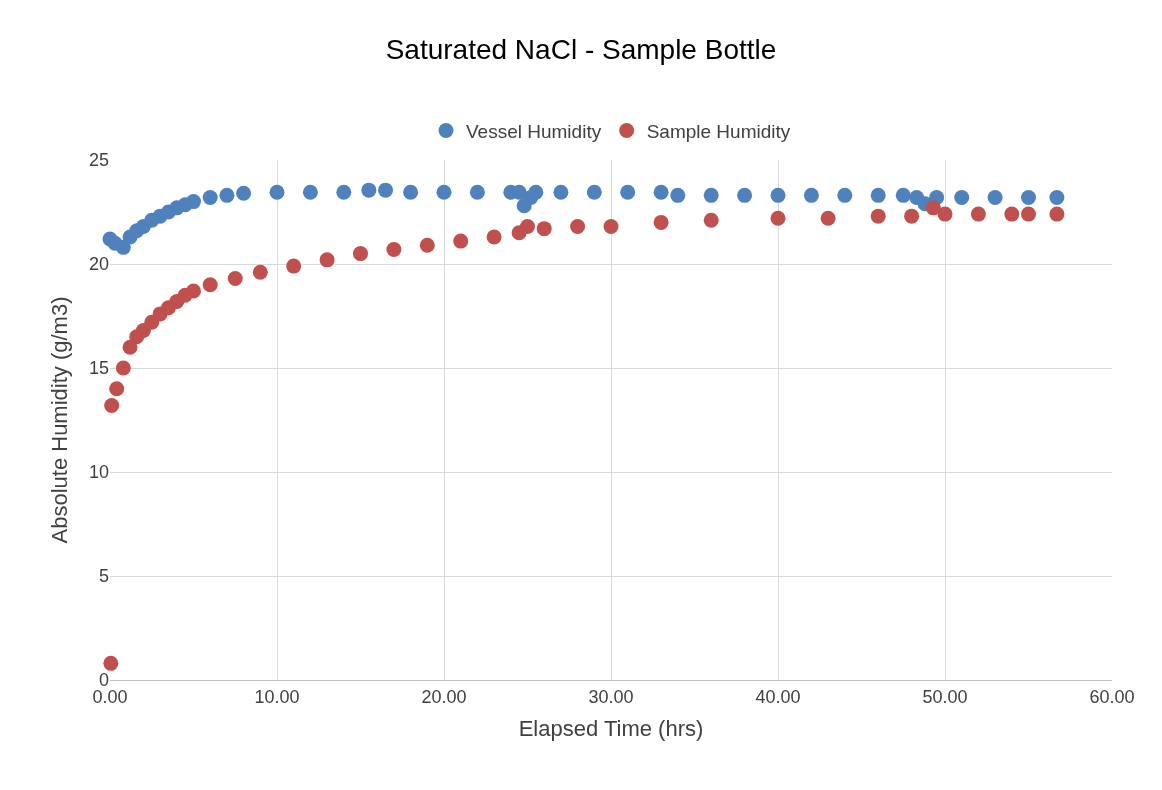 This screenshot has height=790, width=1162. I want to click on x-axis-title: Elapsed Time (hrs), so click(611, 729).